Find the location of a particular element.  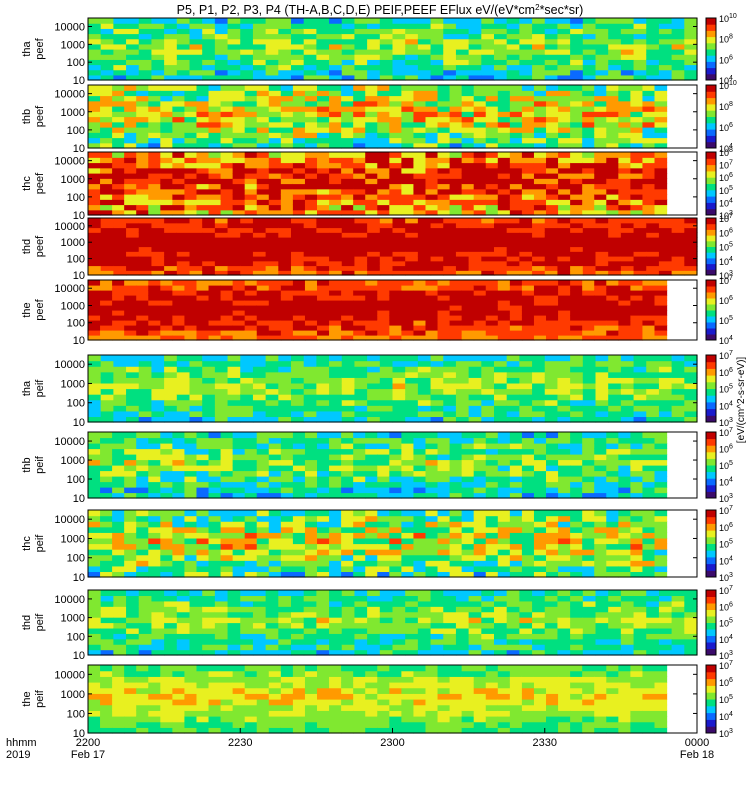

panel-probe-label: tha is located at coordinates (27, 48).